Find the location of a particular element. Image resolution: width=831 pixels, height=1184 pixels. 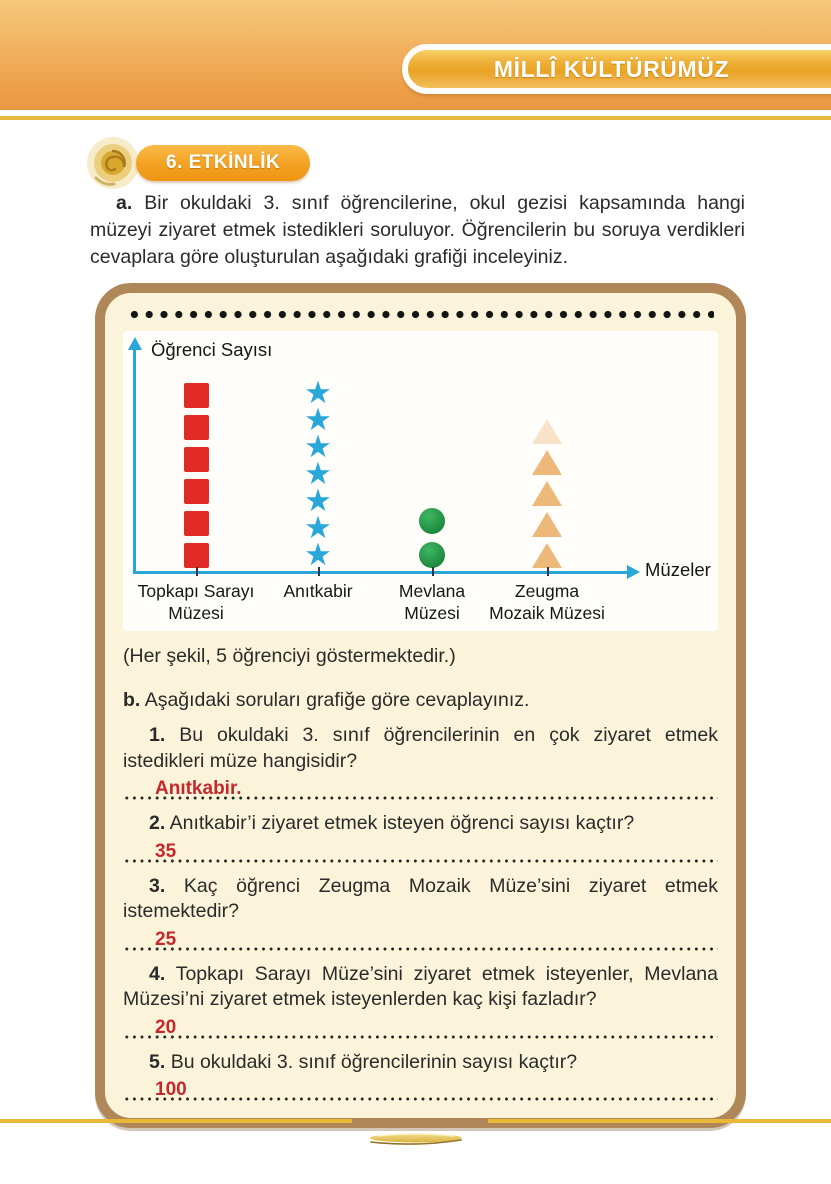

x-axis-arrow-icon is located at coordinates (633, 572).